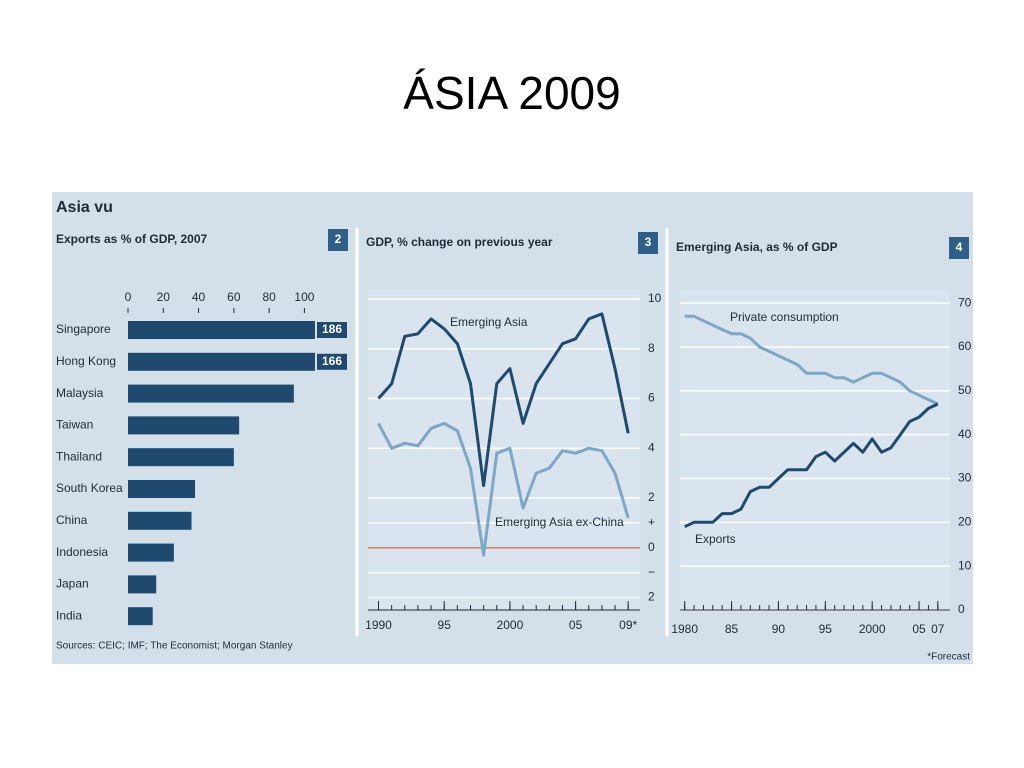 The height and width of the screenshot is (768, 1024). What do you see at coordinates (72, 584) in the screenshot?
I see `category-label: Japan` at bounding box center [72, 584].